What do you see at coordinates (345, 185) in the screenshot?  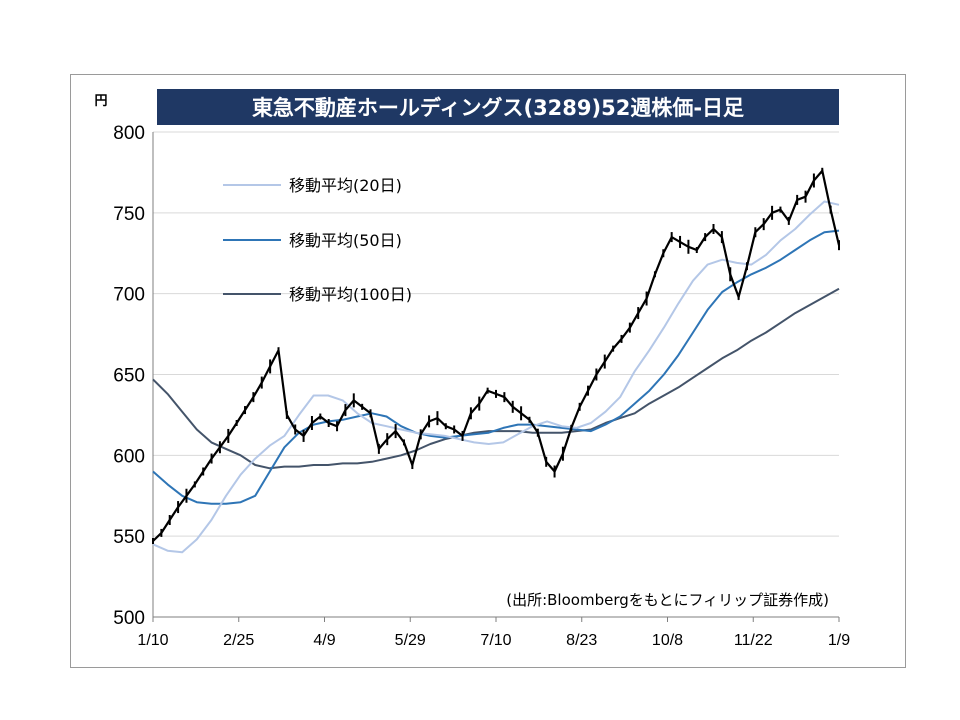 I see `legend-label-ma20: 移動平均(20日)` at bounding box center [345, 185].